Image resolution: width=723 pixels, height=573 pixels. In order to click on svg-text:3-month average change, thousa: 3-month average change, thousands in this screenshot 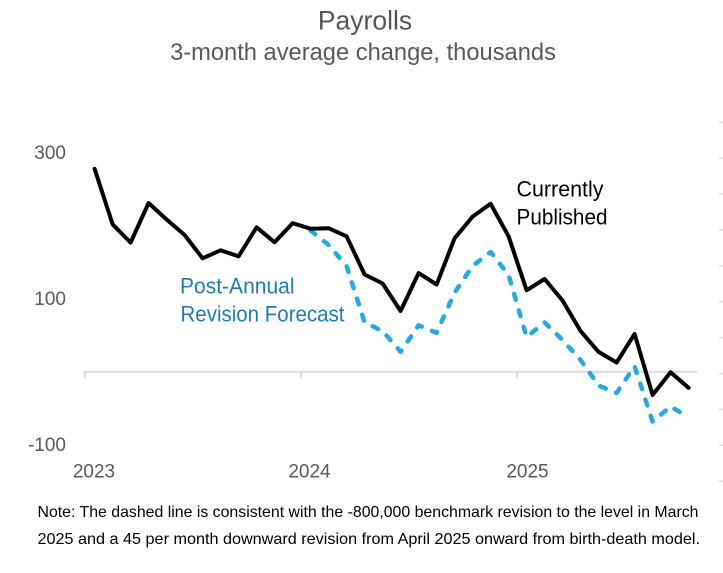, I will do `click(363, 53)`.